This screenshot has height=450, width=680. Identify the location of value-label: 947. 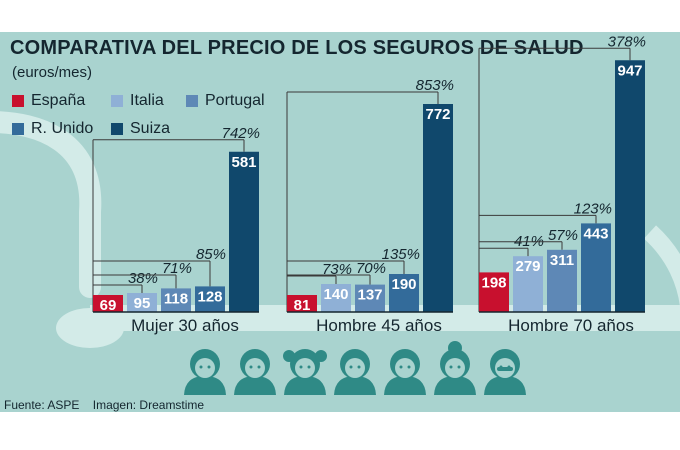
(629, 70).